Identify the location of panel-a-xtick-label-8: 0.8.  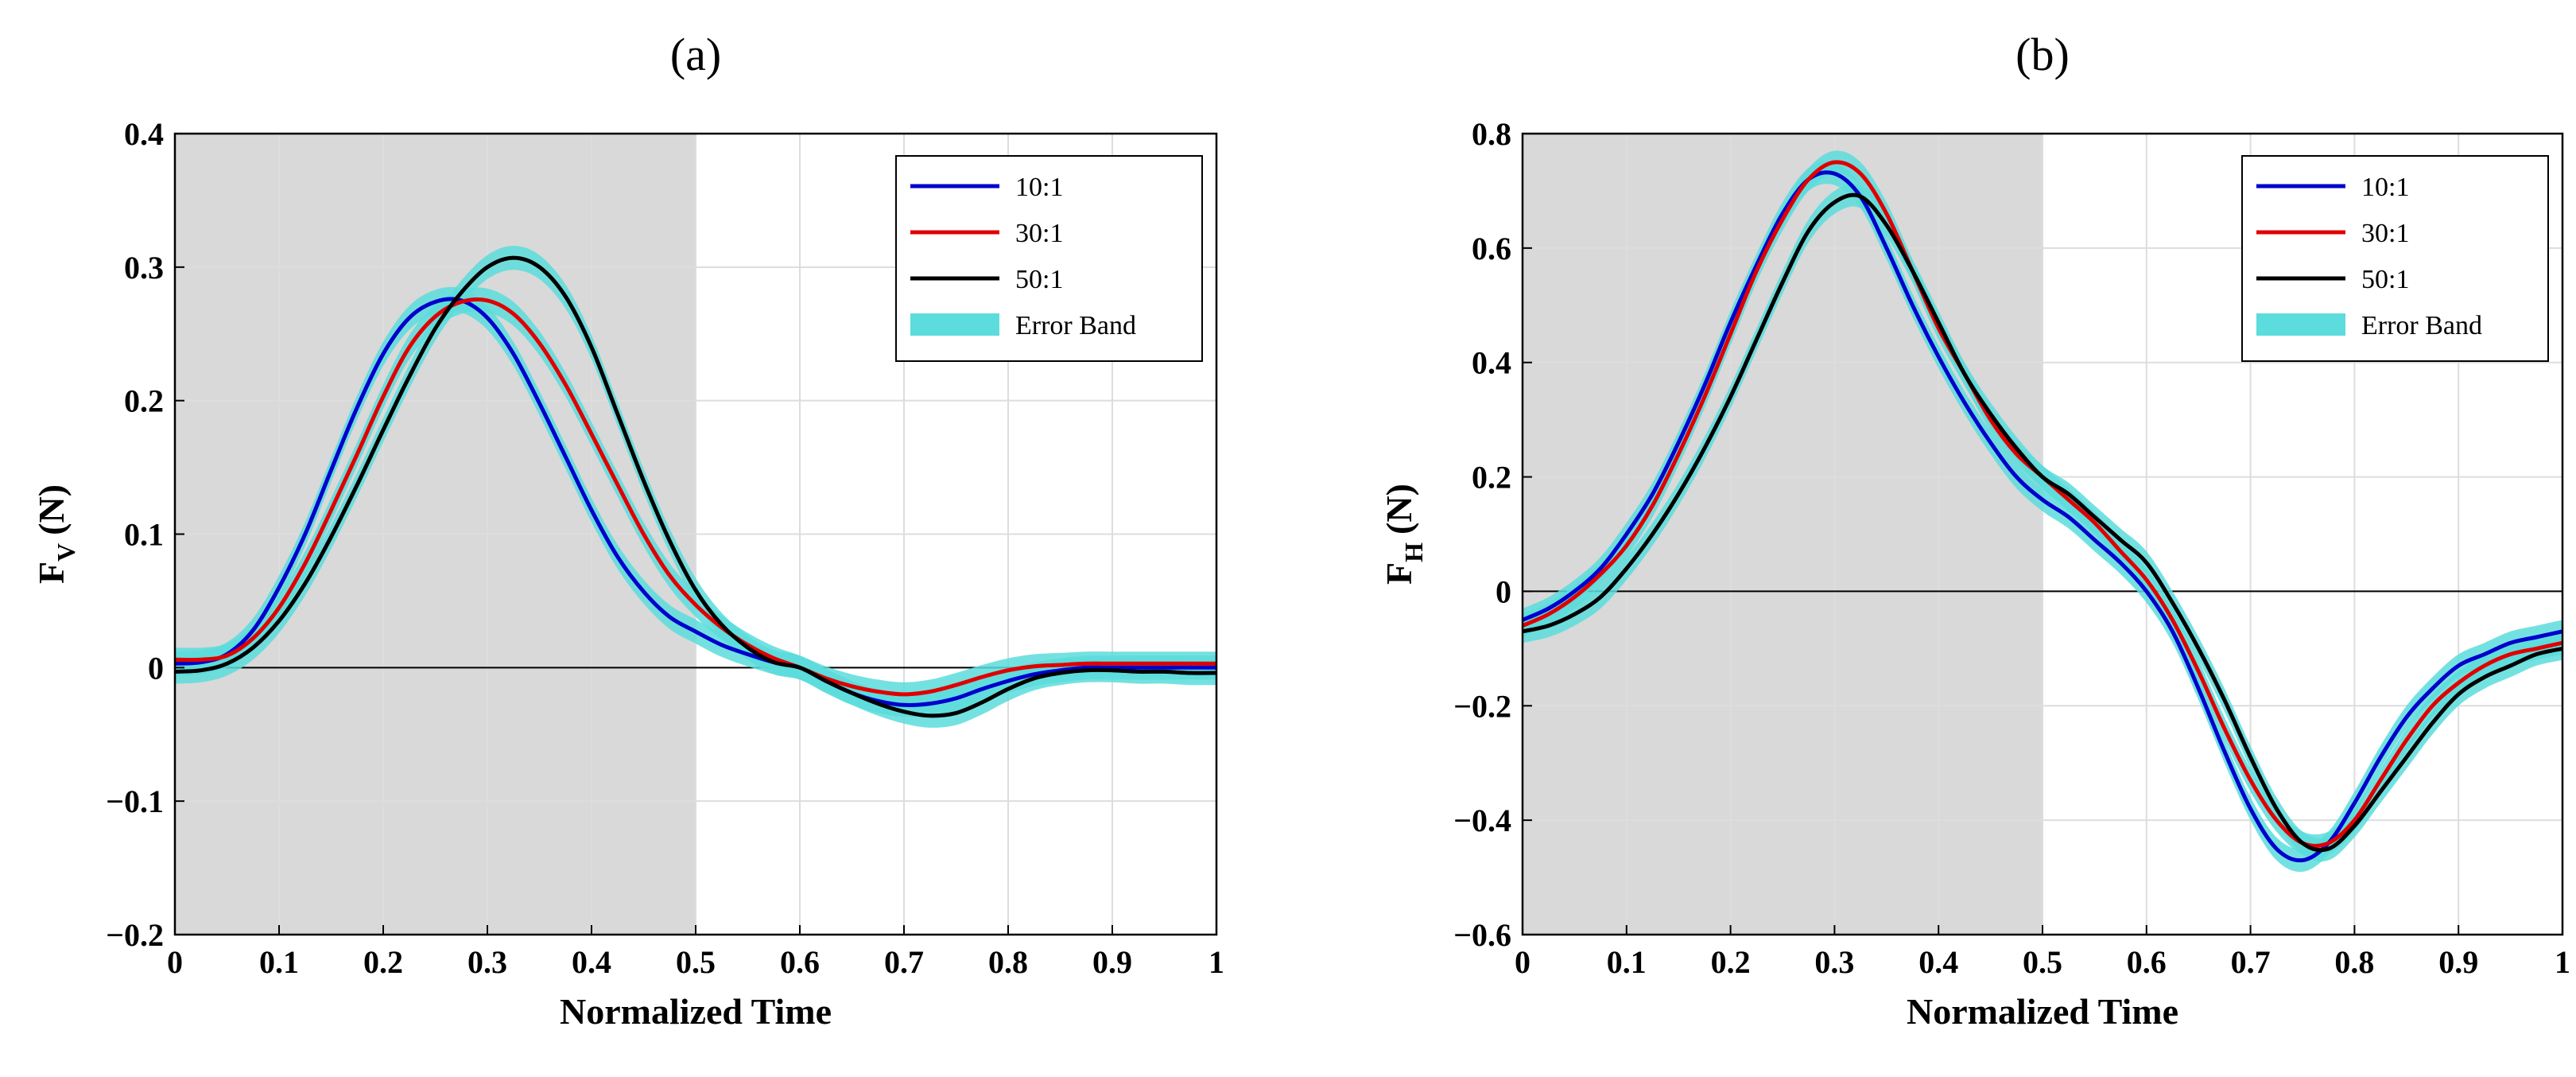
(1008, 962).